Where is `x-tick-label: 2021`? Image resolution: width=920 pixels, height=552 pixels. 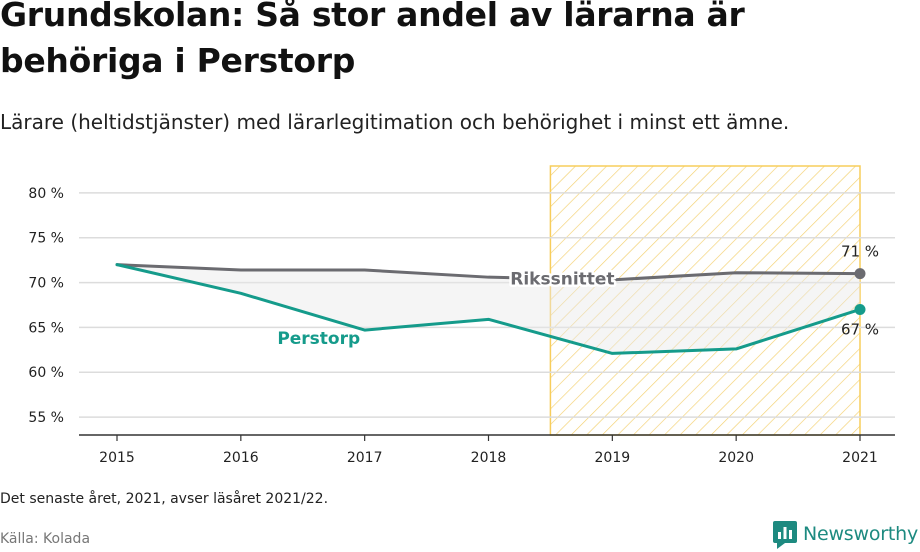 x-tick-label: 2021 is located at coordinates (860, 458).